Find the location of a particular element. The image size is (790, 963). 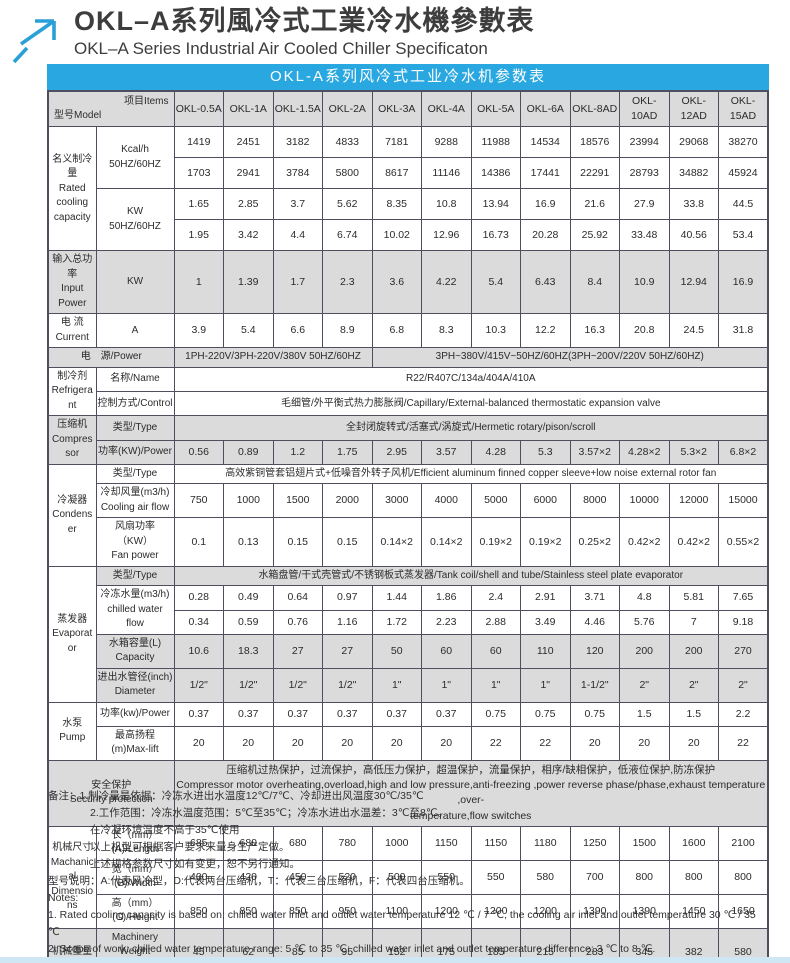

value-cell: 1.95 is located at coordinates (198, 235).